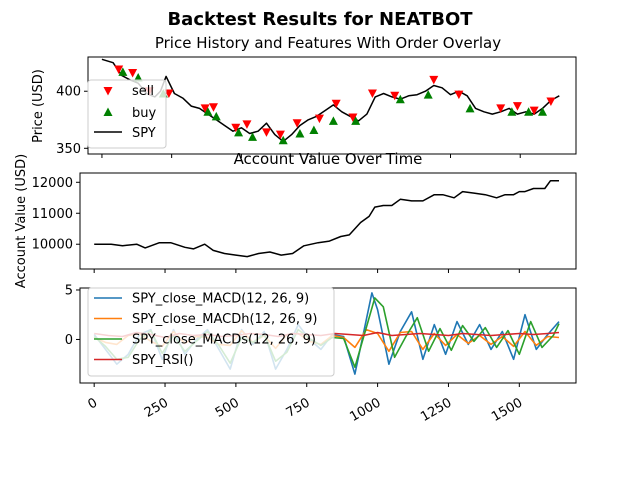 The width and height of the screenshot is (640, 480). I want to click on x-tick-label: 1500, so click(507, 410).